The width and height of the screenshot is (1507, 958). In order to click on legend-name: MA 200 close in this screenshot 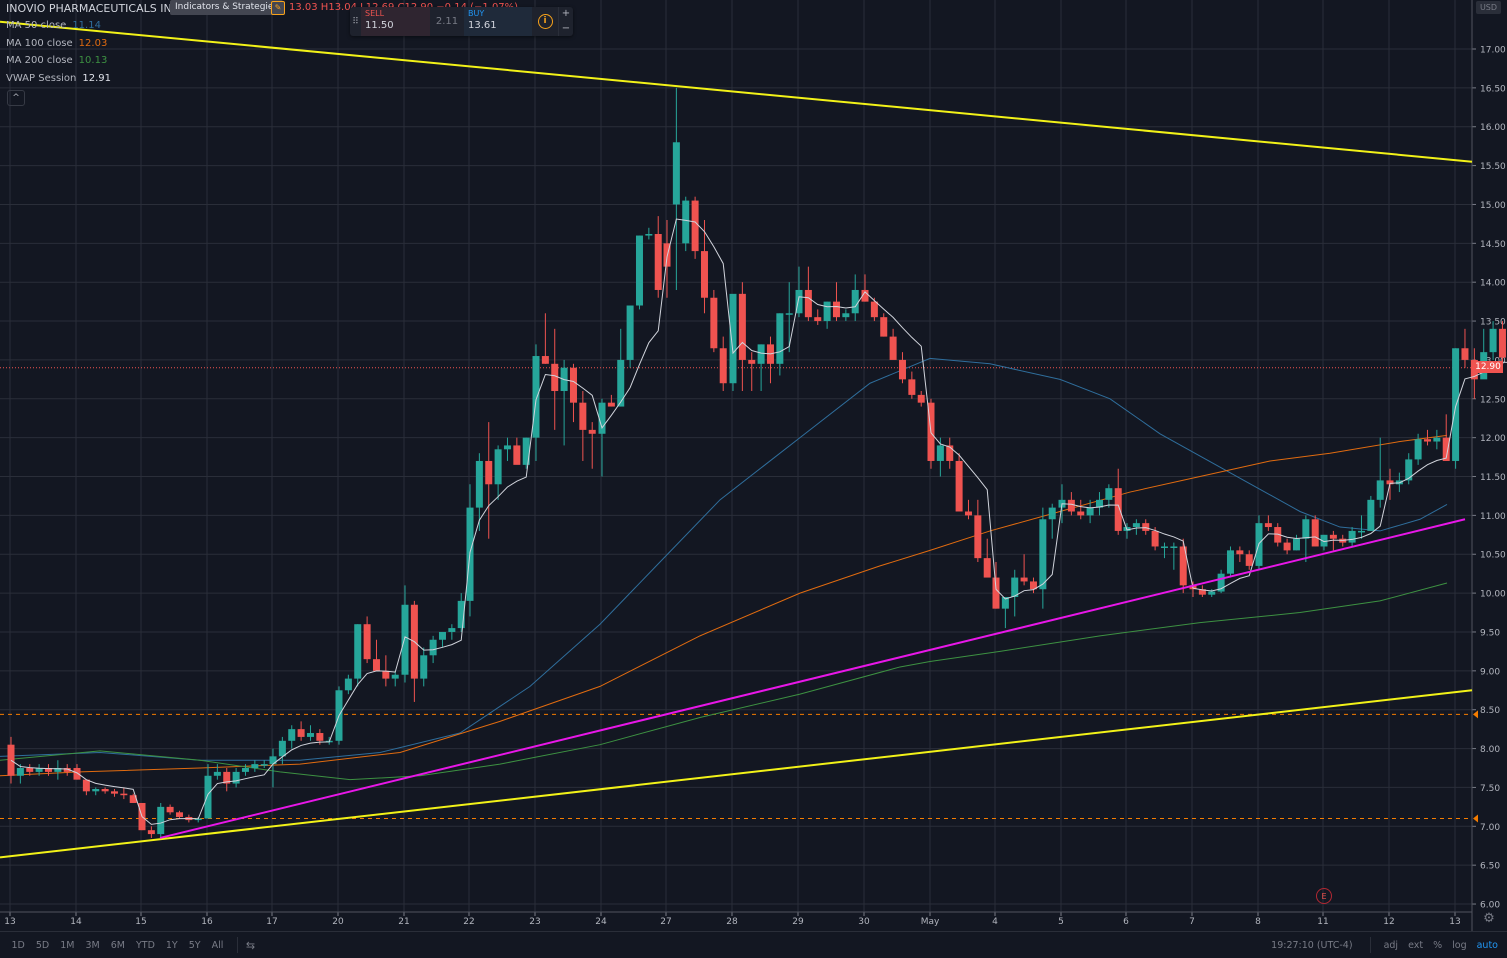, I will do `click(39, 60)`.